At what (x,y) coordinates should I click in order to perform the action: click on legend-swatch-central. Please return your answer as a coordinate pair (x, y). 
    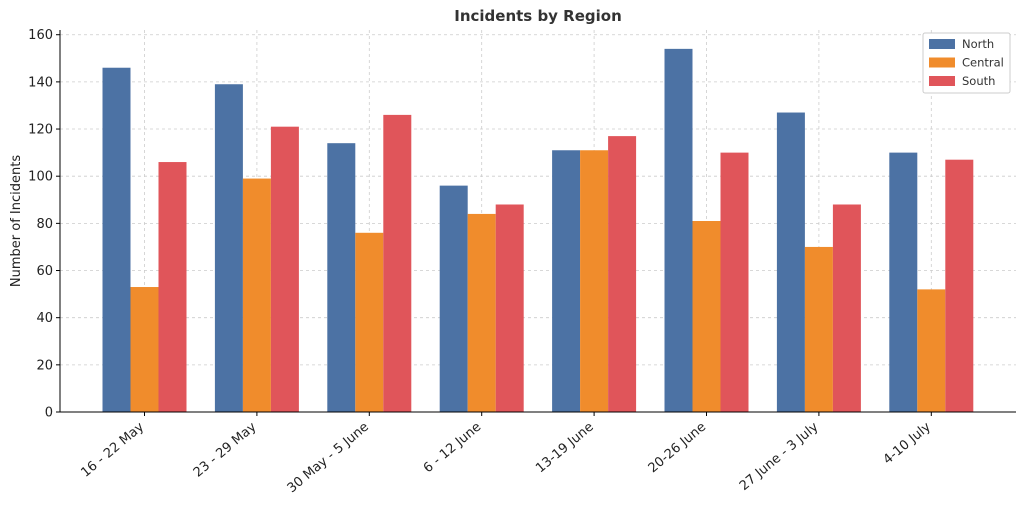
    Looking at the image, I should click on (942, 62).